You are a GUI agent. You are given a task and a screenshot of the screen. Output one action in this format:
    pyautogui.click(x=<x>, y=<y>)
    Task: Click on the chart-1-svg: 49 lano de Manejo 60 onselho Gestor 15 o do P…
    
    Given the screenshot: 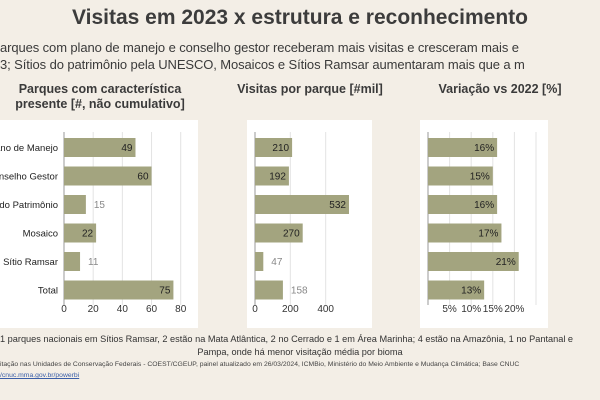 What is the action you would take?
    pyautogui.click(x=93, y=223)
    